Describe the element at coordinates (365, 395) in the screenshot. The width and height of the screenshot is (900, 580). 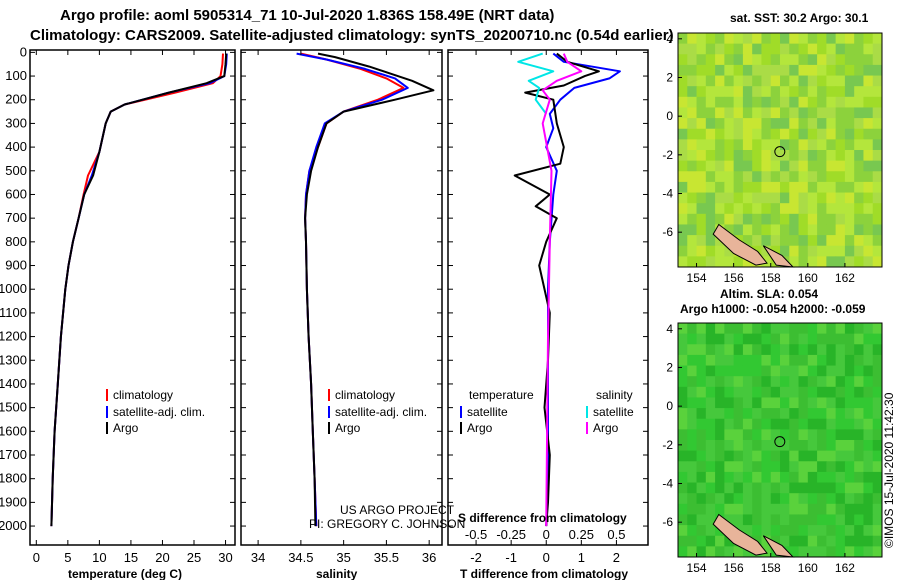
I see `legend-label-climatology: climatology` at that location.